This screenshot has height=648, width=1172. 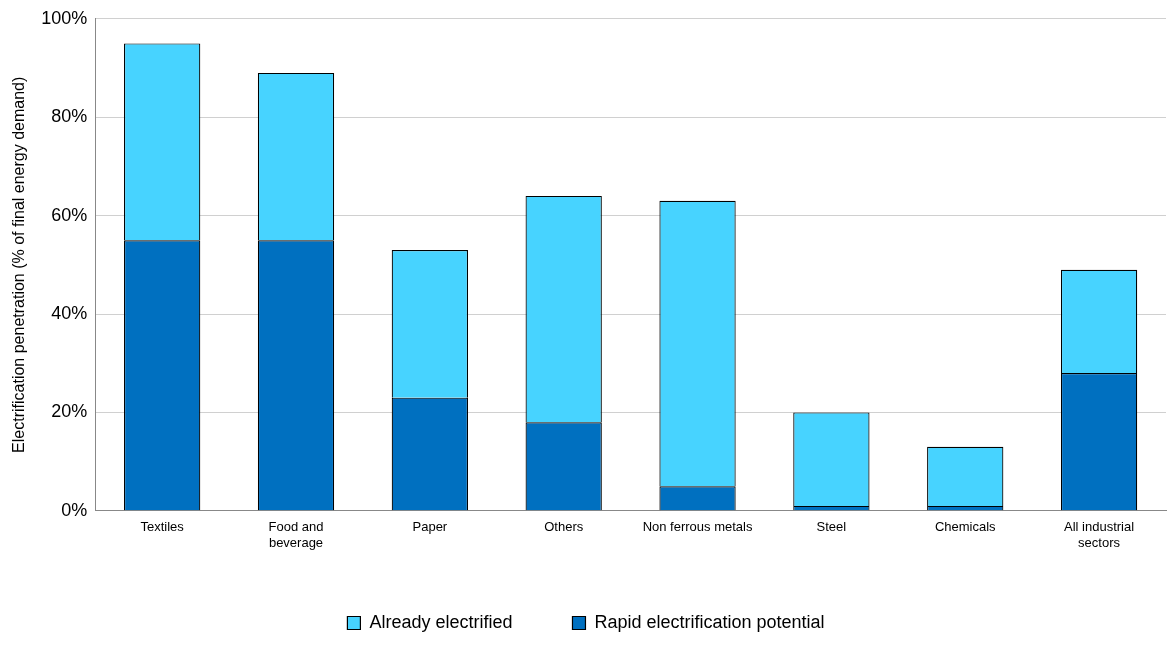 What do you see at coordinates (965, 527) in the screenshot?
I see `x-tick-label: Chemicals` at bounding box center [965, 527].